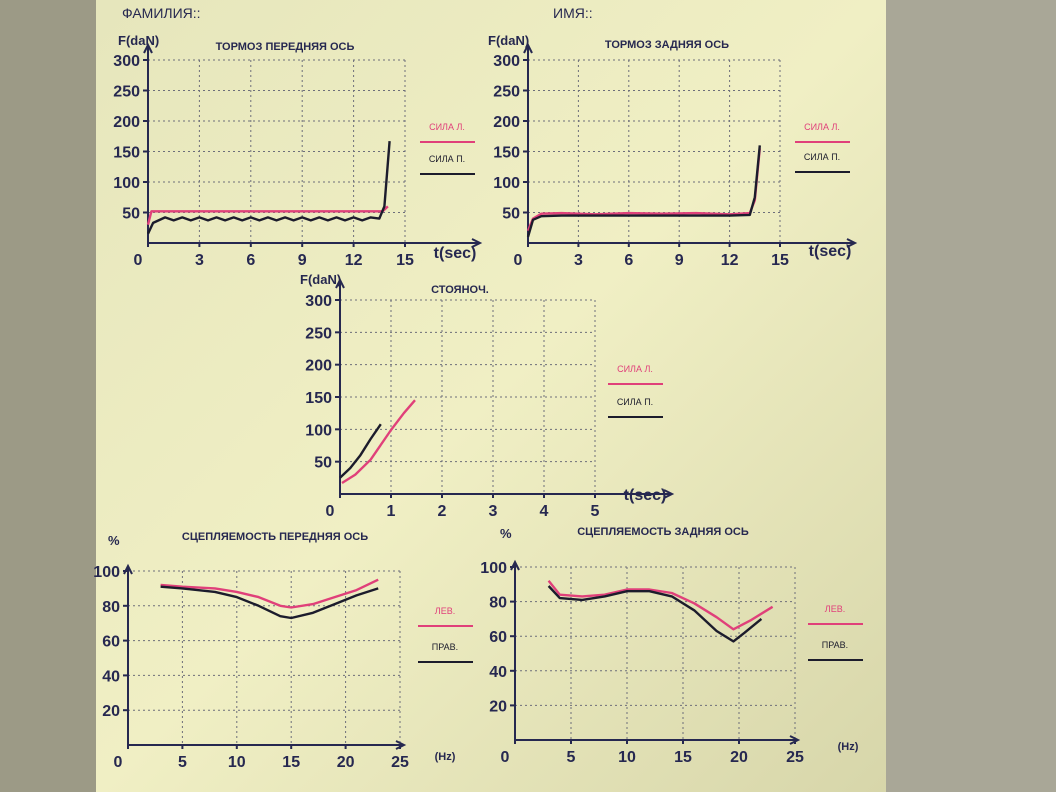 This screenshot has height=792, width=1056. What do you see at coordinates (544, 511) in the screenshot?
I see `x-tick-label: 4` at bounding box center [544, 511].